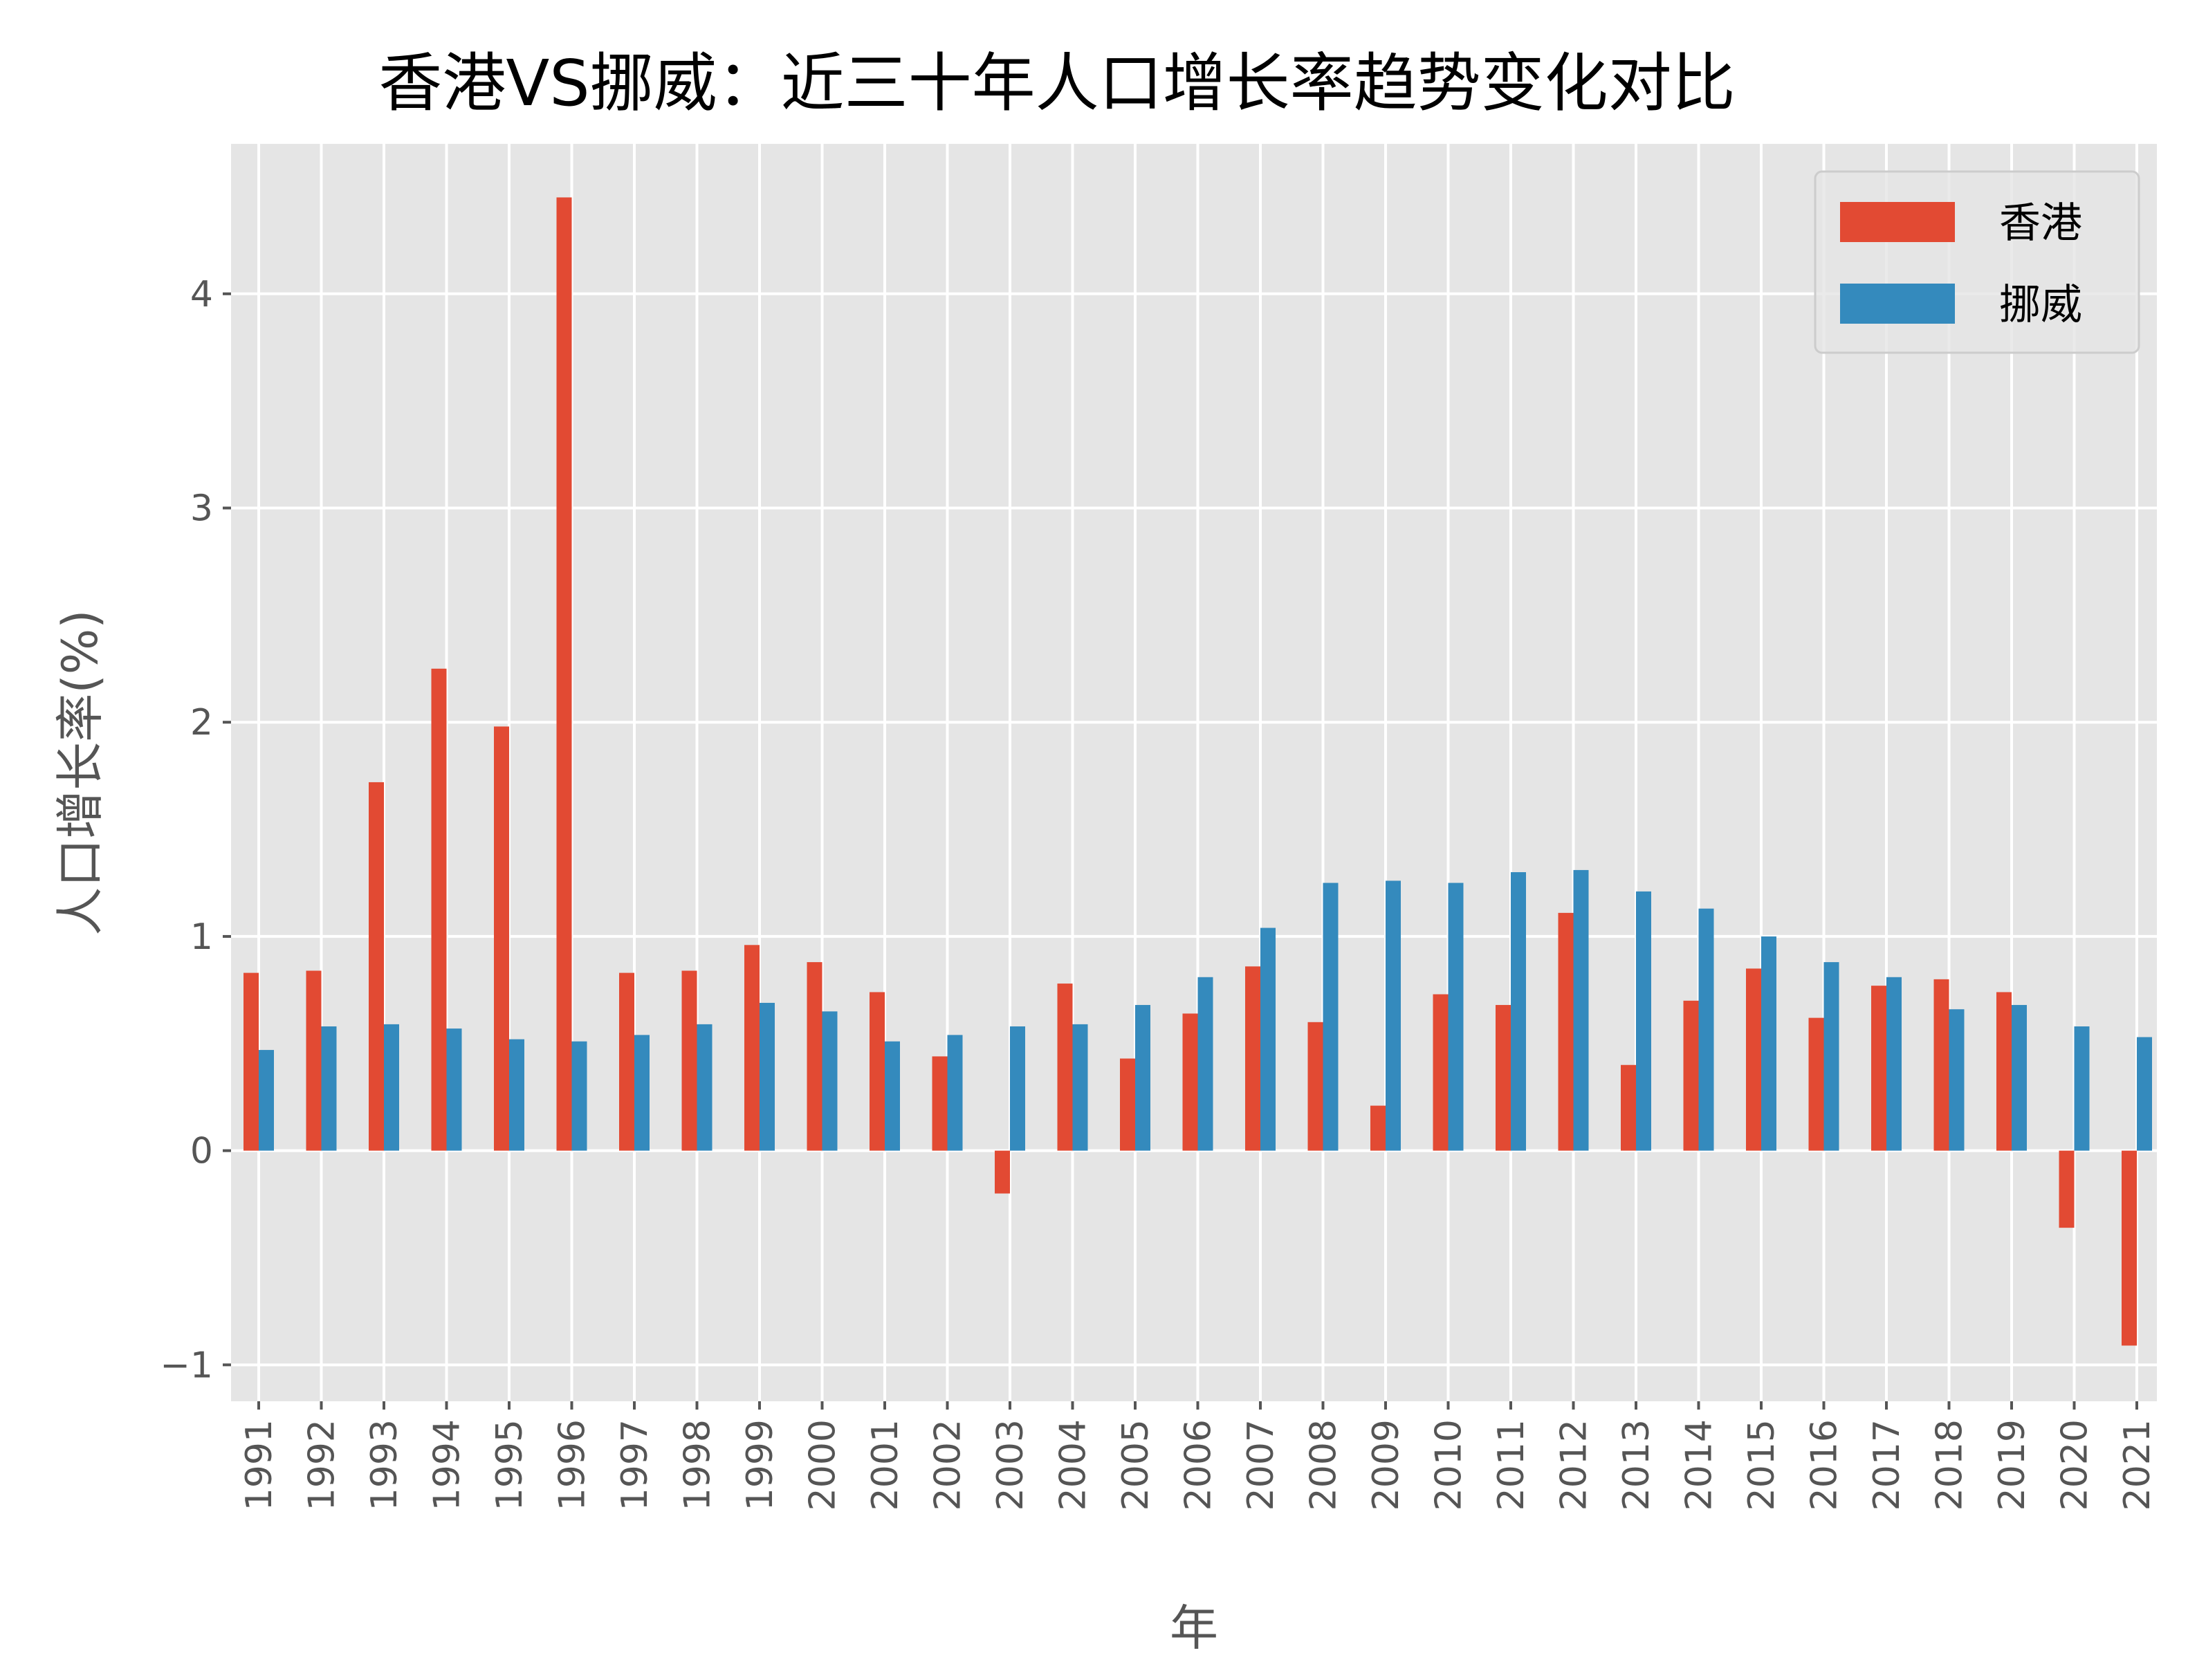 This screenshot has width=2197, height=1680. Describe the element at coordinates (2041, 305) in the screenshot. I see `legend-label-norway: 挪威` at that location.